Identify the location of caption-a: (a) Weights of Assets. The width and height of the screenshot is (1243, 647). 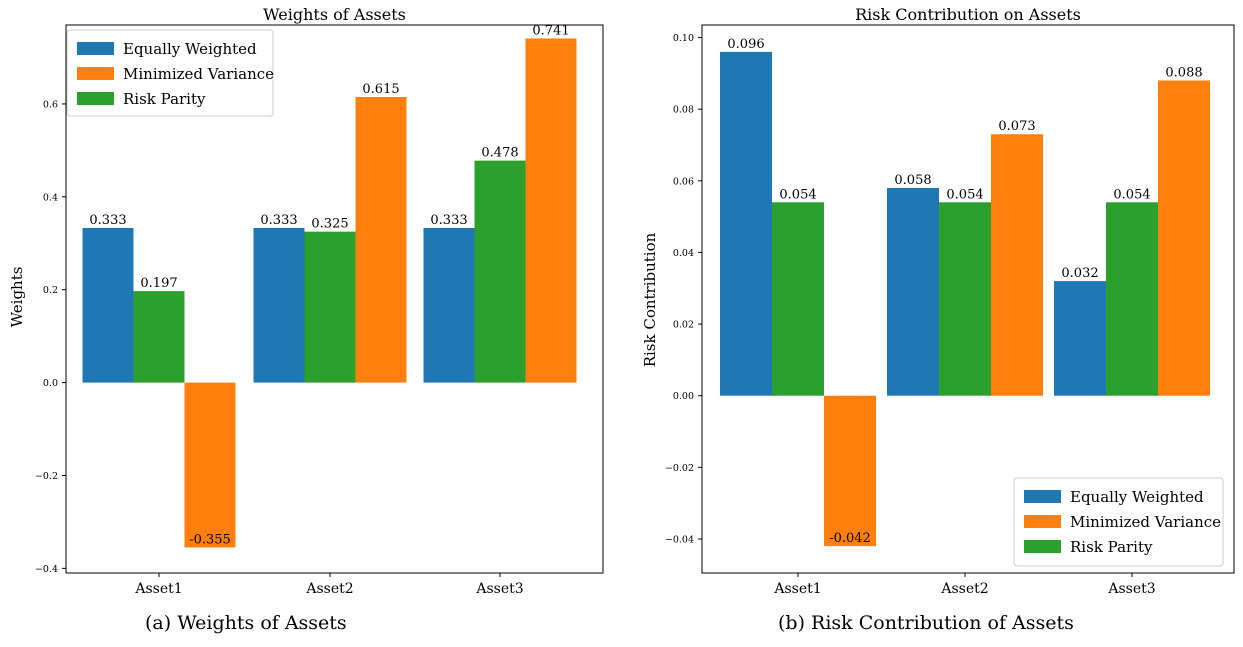
(246, 623).